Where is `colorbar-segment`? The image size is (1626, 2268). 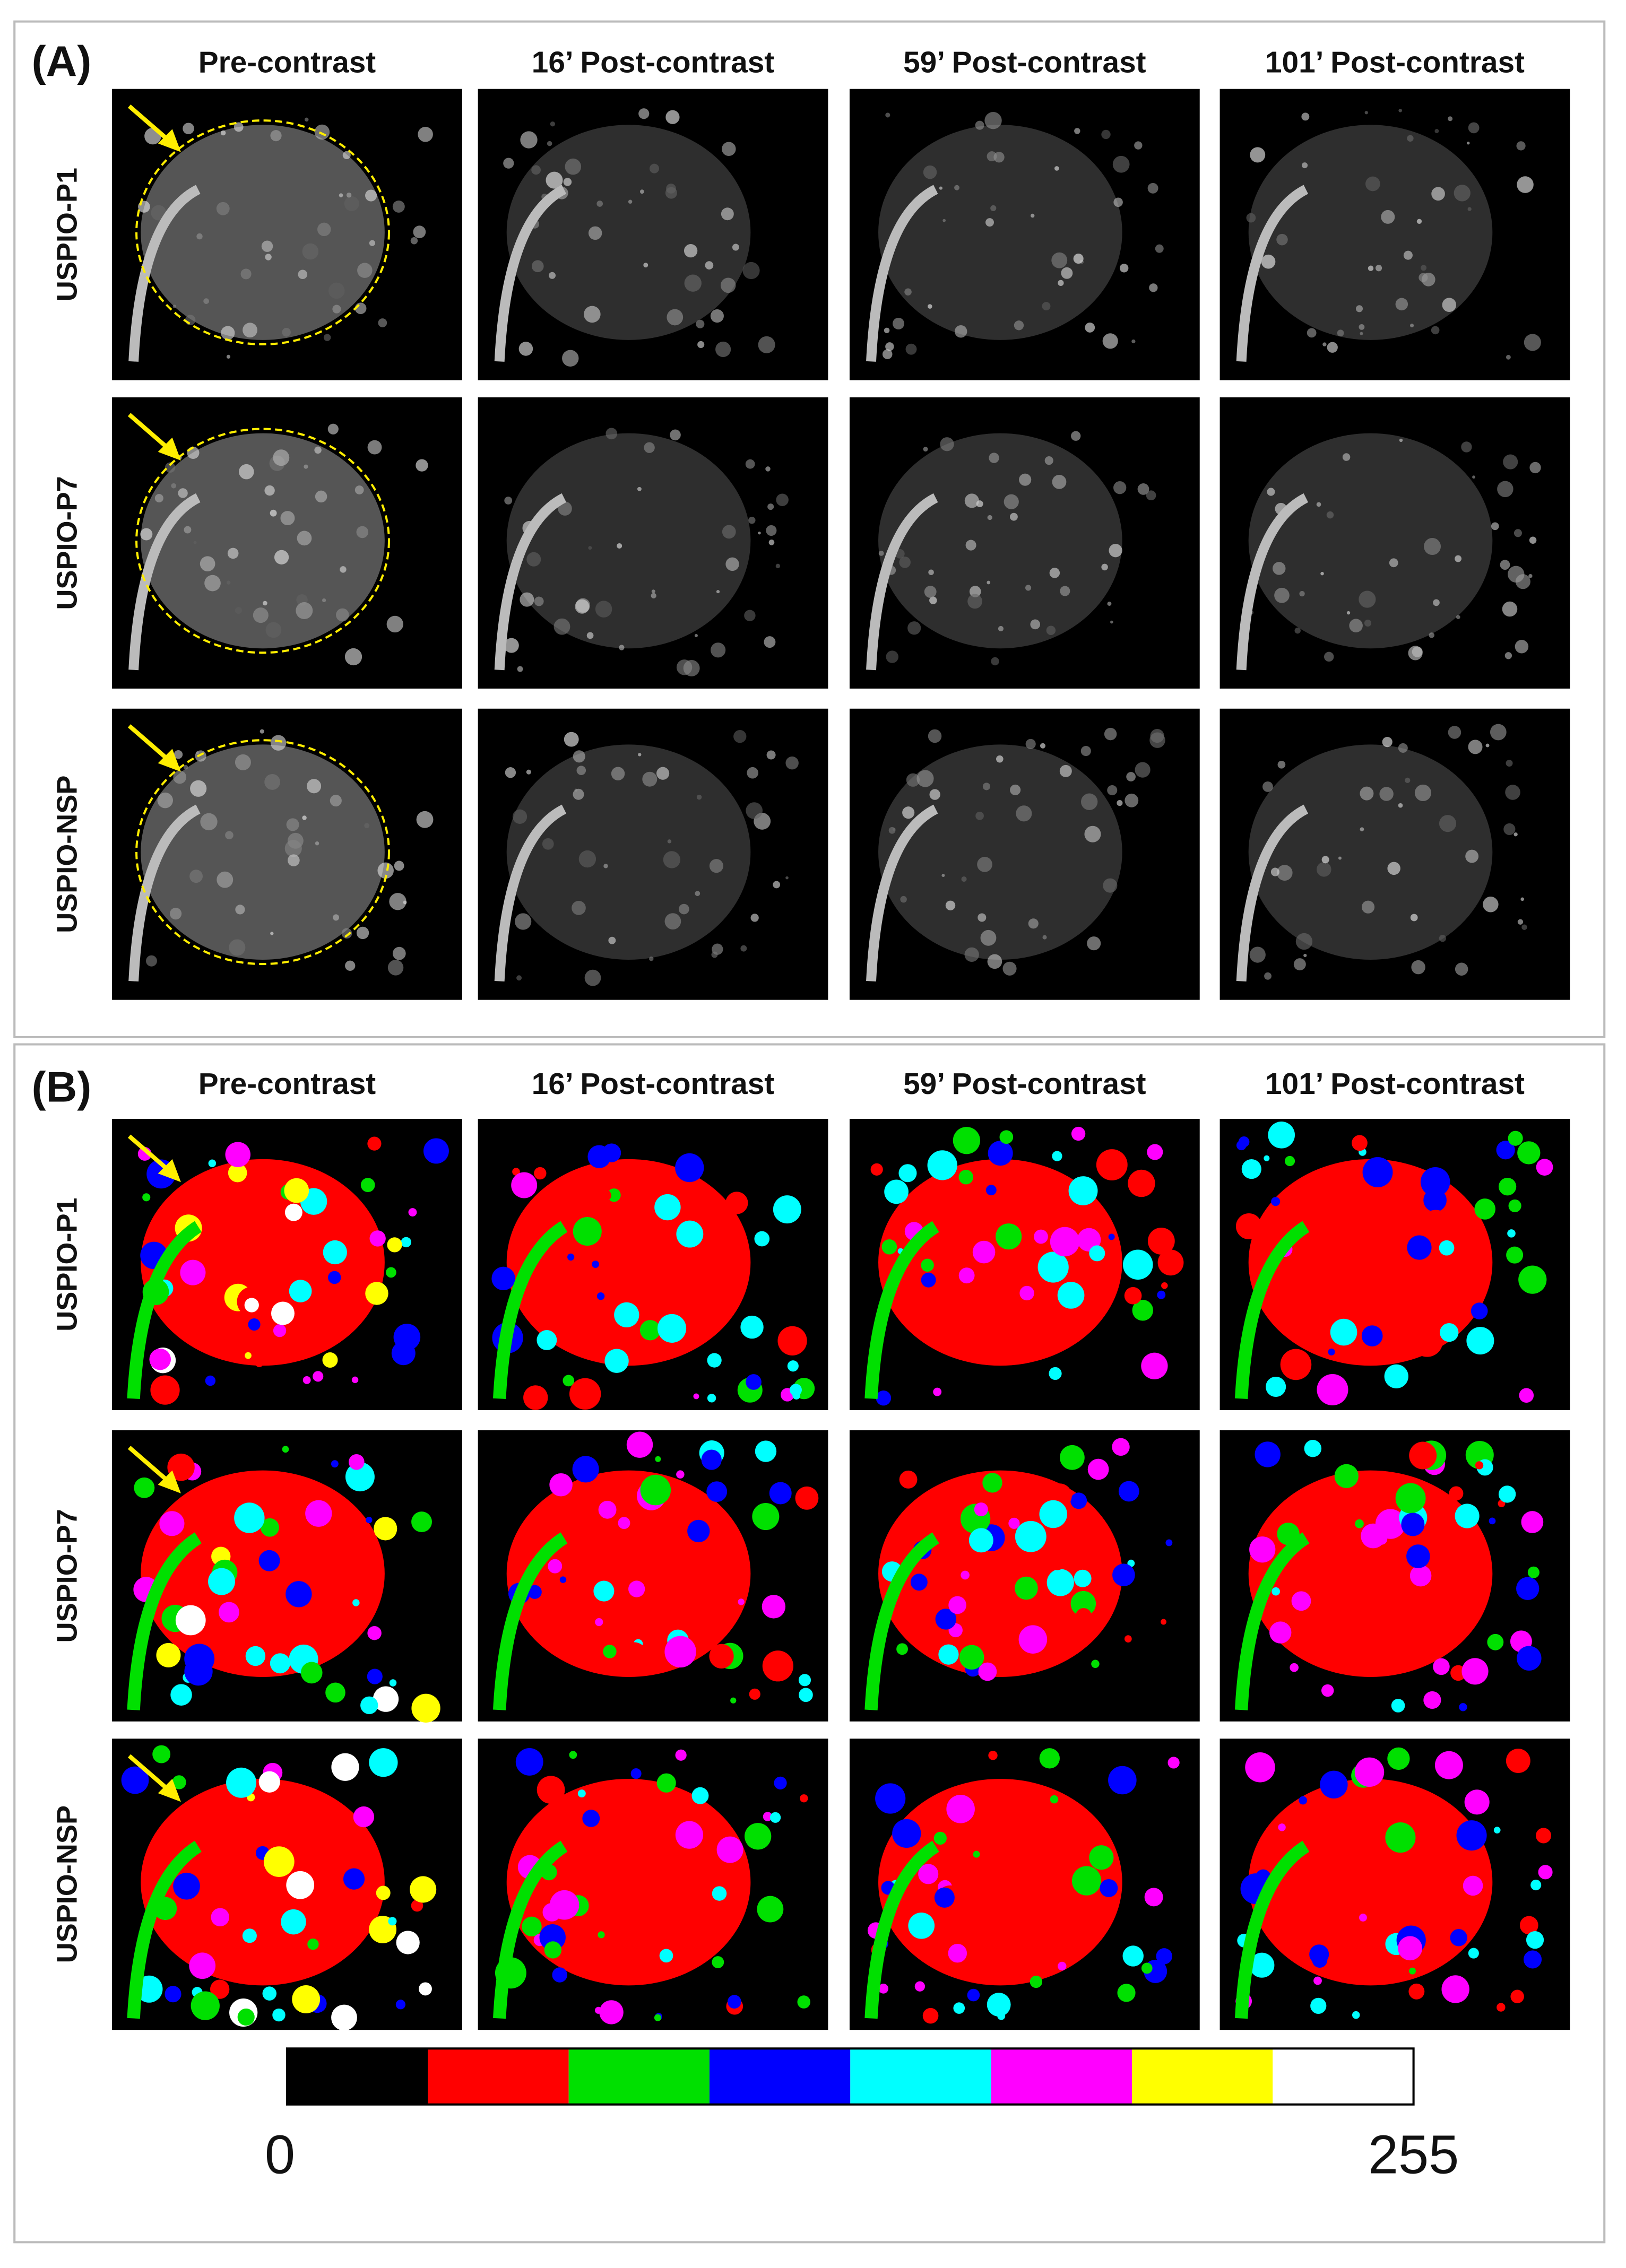 colorbar-segment is located at coordinates (780, 2076).